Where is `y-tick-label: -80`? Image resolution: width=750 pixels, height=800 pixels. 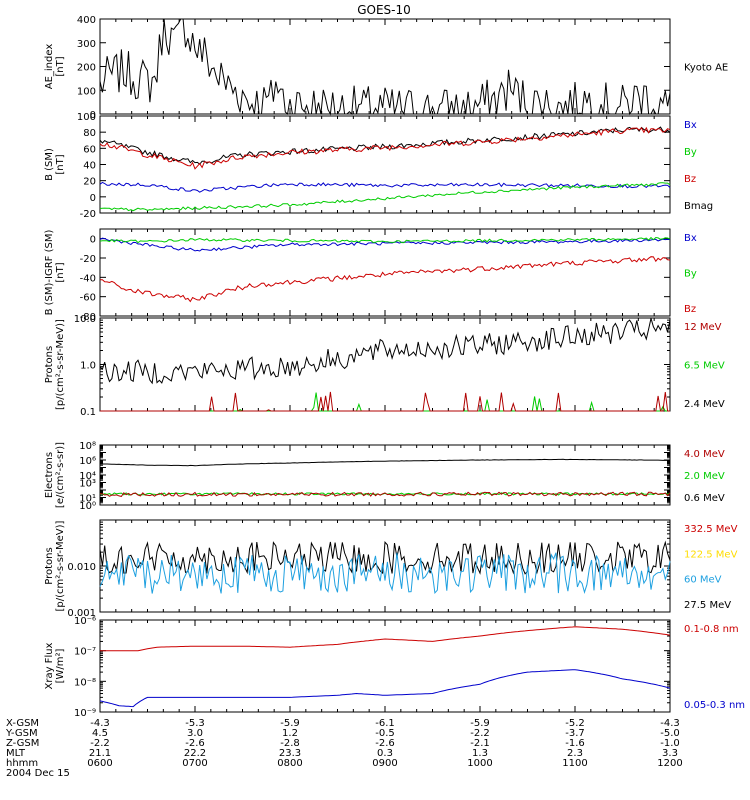
y-tick-label: -80 is located at coordinates (88, 317).